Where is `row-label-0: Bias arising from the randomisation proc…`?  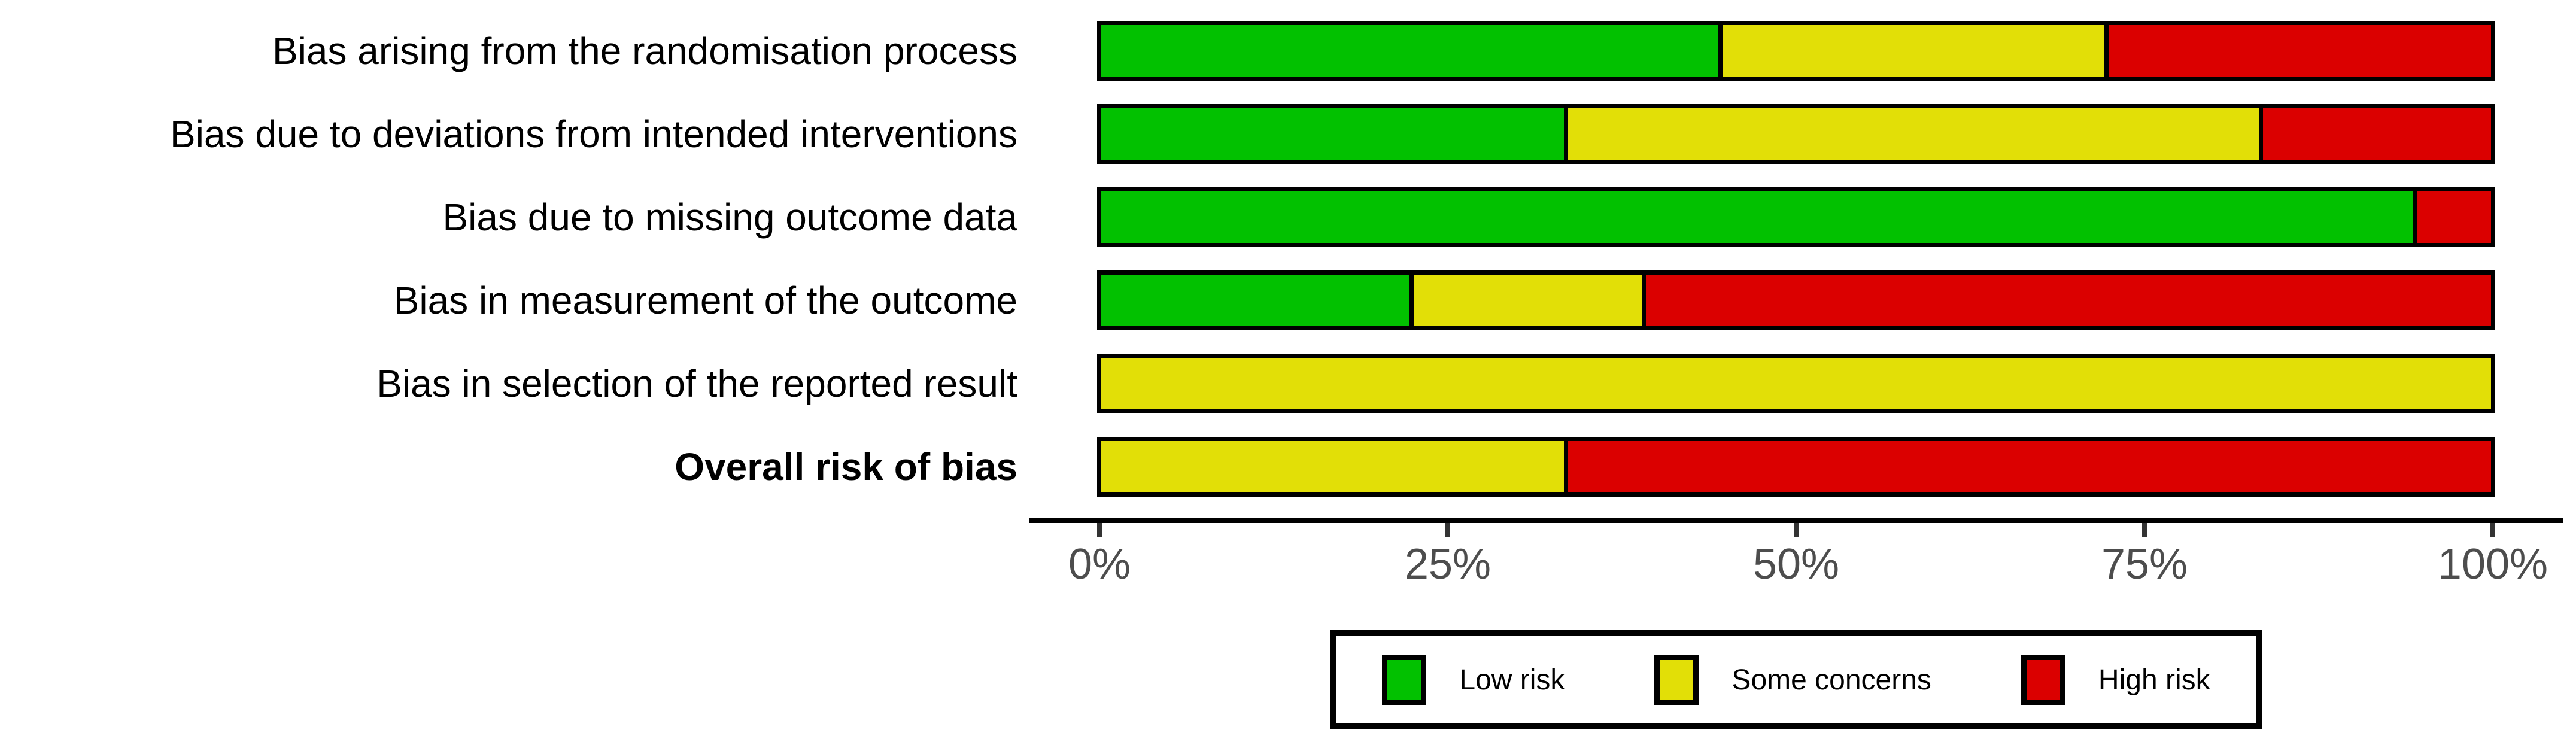 row-label-0: Bias arising from the randomisation proc… is located at coordinates (645, 51).